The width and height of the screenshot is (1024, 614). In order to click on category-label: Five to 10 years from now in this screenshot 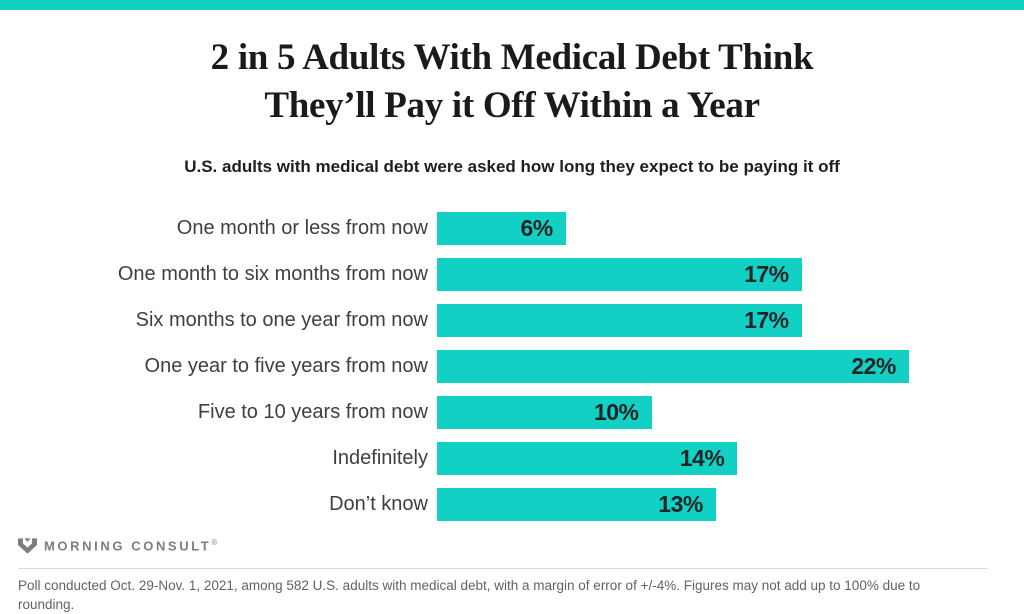, I will do `click(312, 412)`.